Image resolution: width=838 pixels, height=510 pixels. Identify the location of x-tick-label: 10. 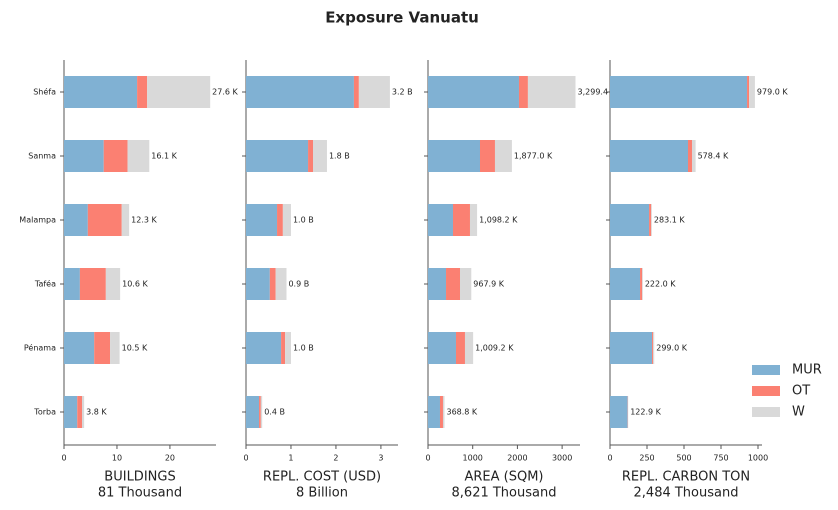
(117, 458).